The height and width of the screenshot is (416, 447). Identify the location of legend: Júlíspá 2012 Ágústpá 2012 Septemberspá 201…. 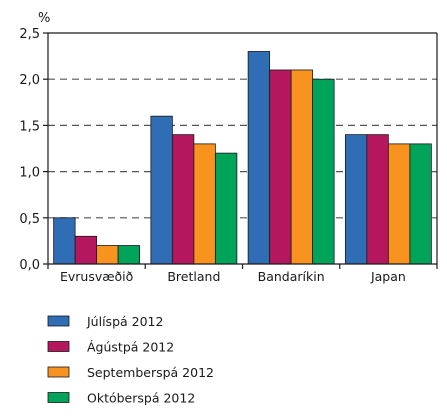
(130, 360).